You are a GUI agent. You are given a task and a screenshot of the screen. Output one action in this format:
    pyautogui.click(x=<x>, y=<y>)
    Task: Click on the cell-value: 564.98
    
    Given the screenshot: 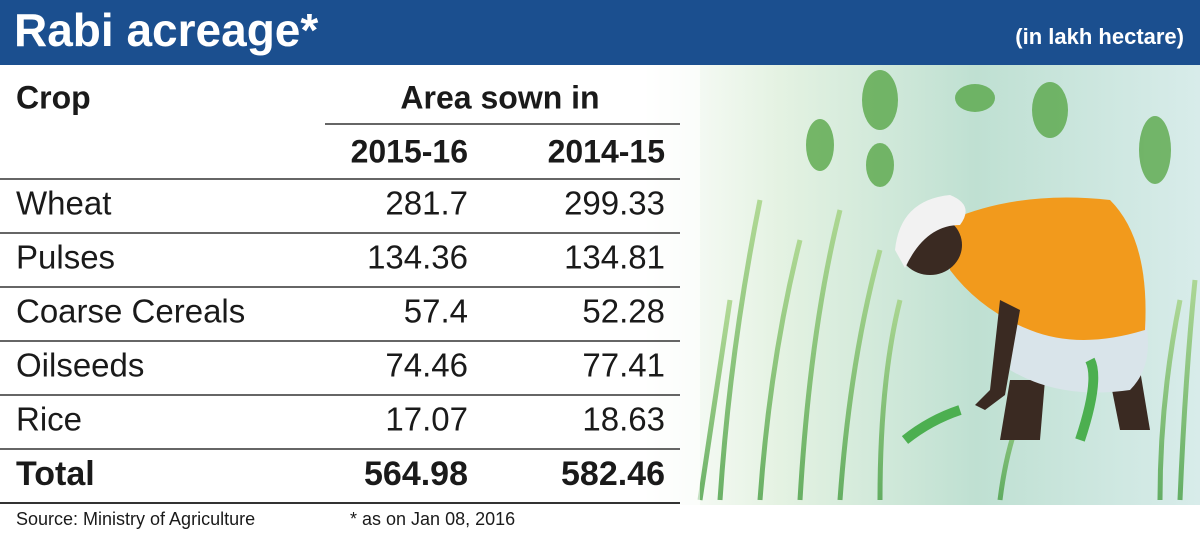 What is the action you would take?
    pyautogui.click(x=416, y=474)
    